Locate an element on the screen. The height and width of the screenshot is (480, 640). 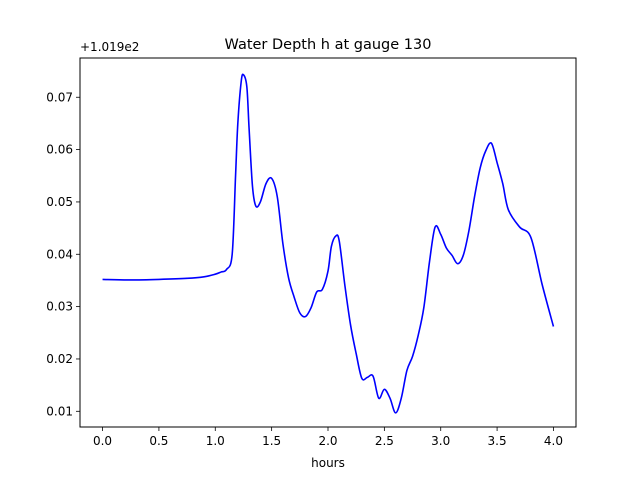
y-tick-label: 0.06 is located at coordinates (59, 150).